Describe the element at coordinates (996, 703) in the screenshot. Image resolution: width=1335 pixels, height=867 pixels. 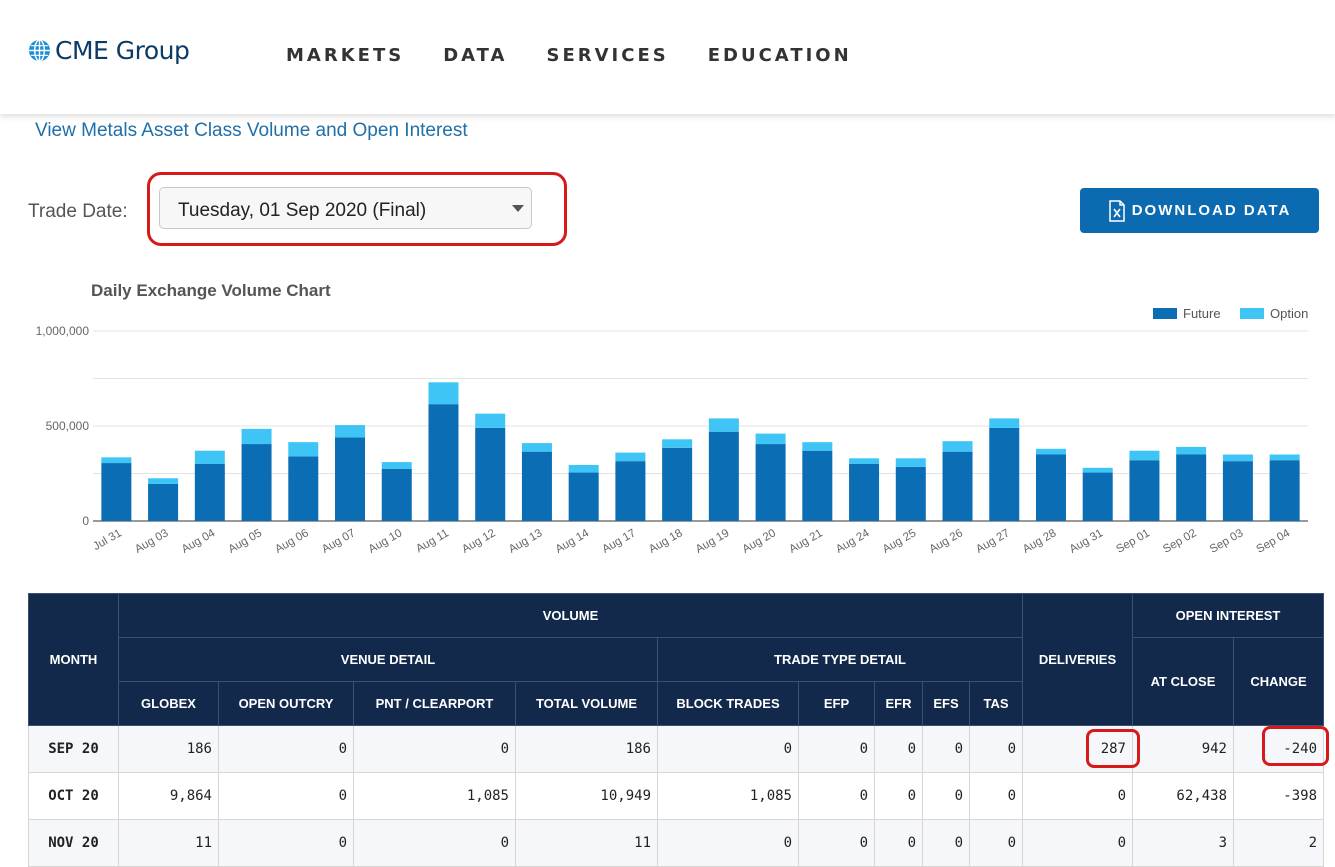
I see `col-tas: TAS` at that location.